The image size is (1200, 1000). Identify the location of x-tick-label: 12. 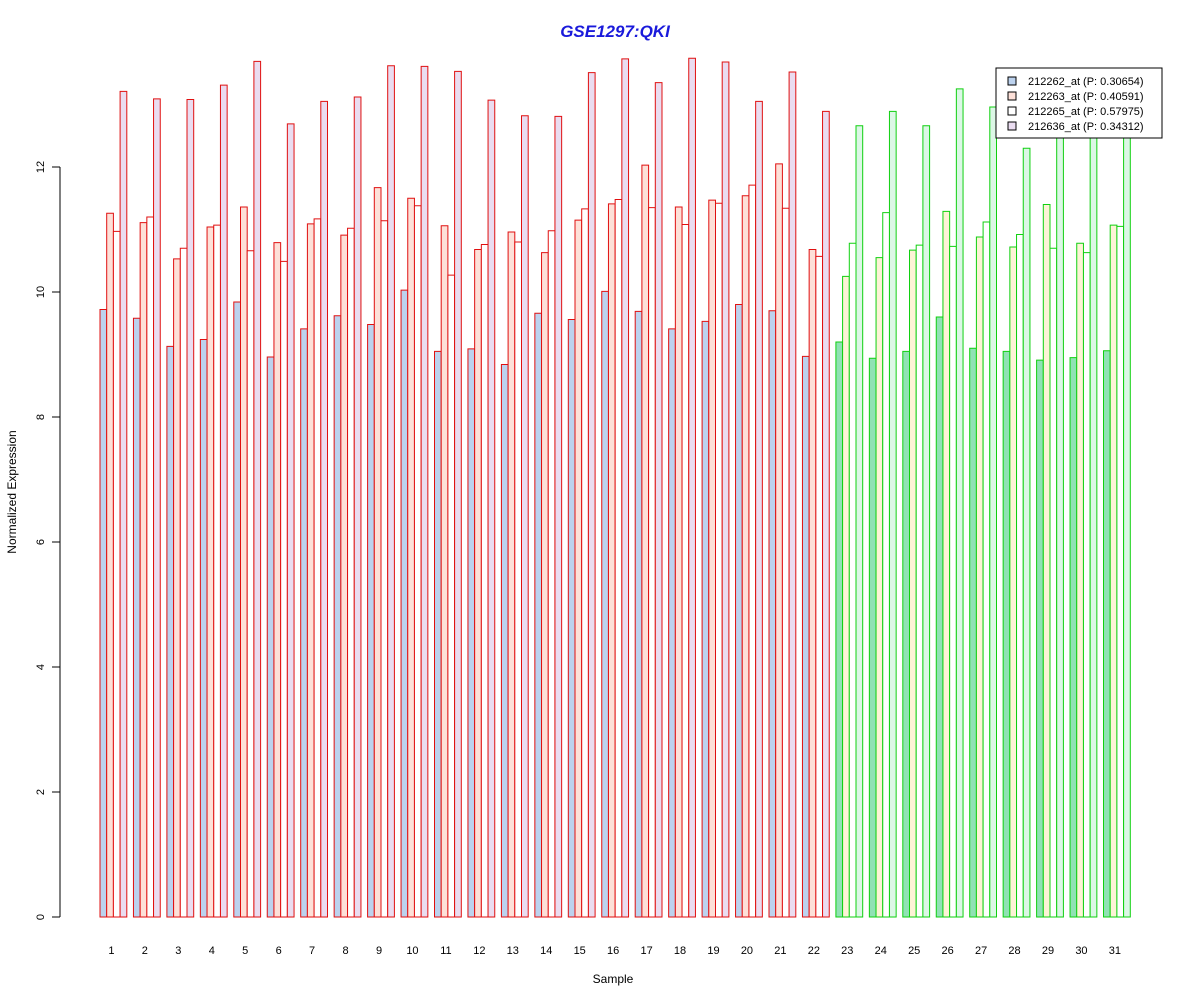
(479, 951).